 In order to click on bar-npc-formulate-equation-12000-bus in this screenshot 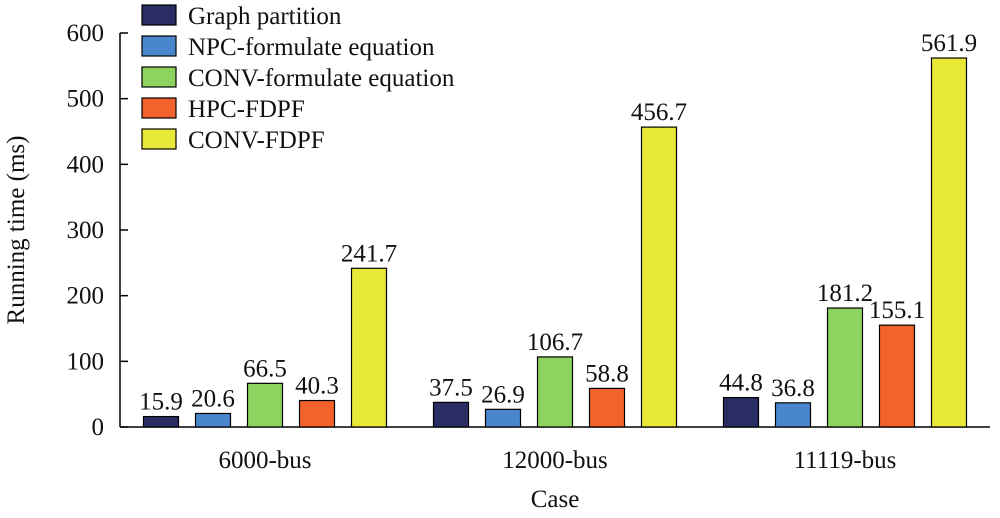, I will do `click(503, 418)`.